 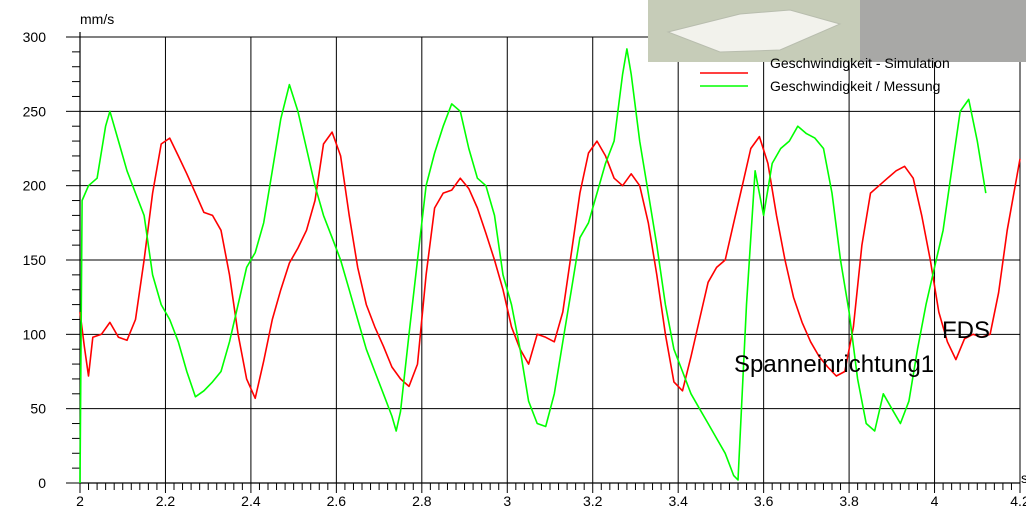 What do you see at coordinates (422, 501) in the screenshot?
I see `x-tick-label: 2.8` at bounding box center [422, 501].